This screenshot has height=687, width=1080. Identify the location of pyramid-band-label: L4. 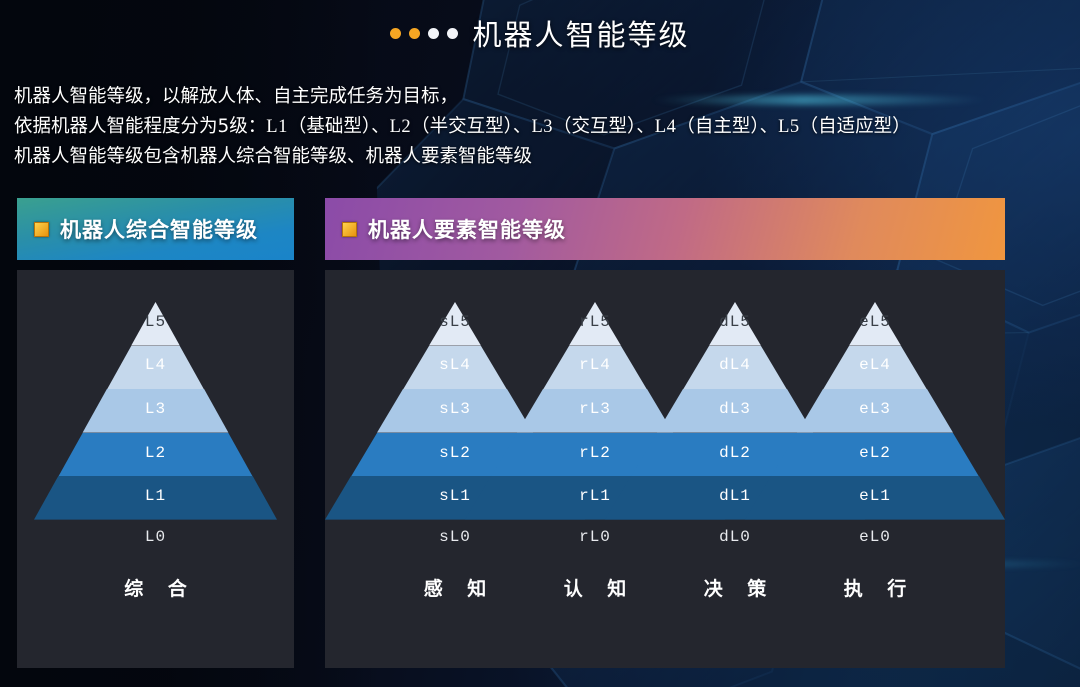
(155, 365).